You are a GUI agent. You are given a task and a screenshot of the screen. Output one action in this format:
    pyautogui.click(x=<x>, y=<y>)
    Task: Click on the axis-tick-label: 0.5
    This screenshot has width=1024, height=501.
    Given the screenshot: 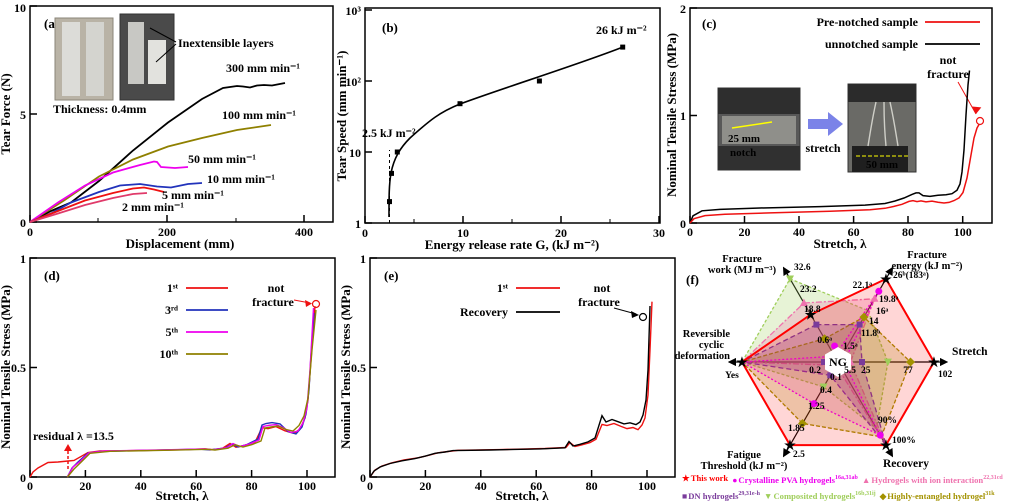 What is the action you would take?
    pyautogui.click(x=358, y=368)
    